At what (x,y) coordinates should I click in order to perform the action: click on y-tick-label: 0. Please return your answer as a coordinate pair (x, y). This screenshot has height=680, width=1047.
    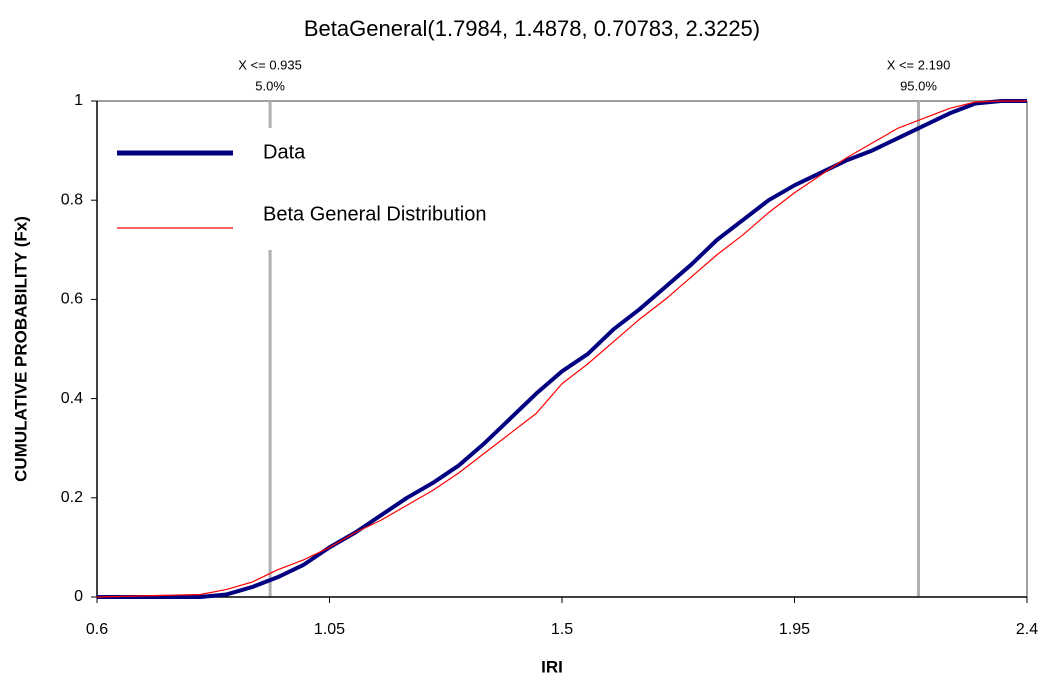
    Looking at the image, I should click on (78, 596).